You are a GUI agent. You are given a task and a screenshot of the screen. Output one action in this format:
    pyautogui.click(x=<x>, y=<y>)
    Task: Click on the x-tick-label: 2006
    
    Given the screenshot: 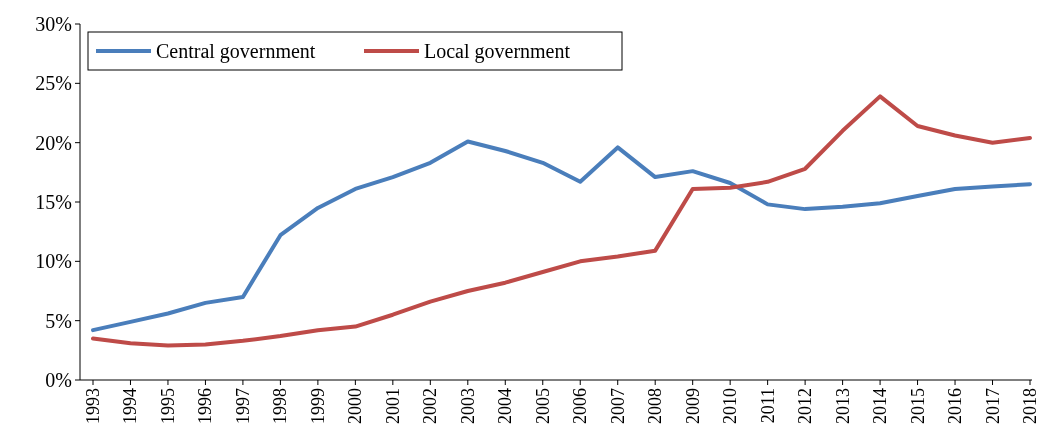 What is the action you would take?
    pyautogui.click(x=580, y=406)
    